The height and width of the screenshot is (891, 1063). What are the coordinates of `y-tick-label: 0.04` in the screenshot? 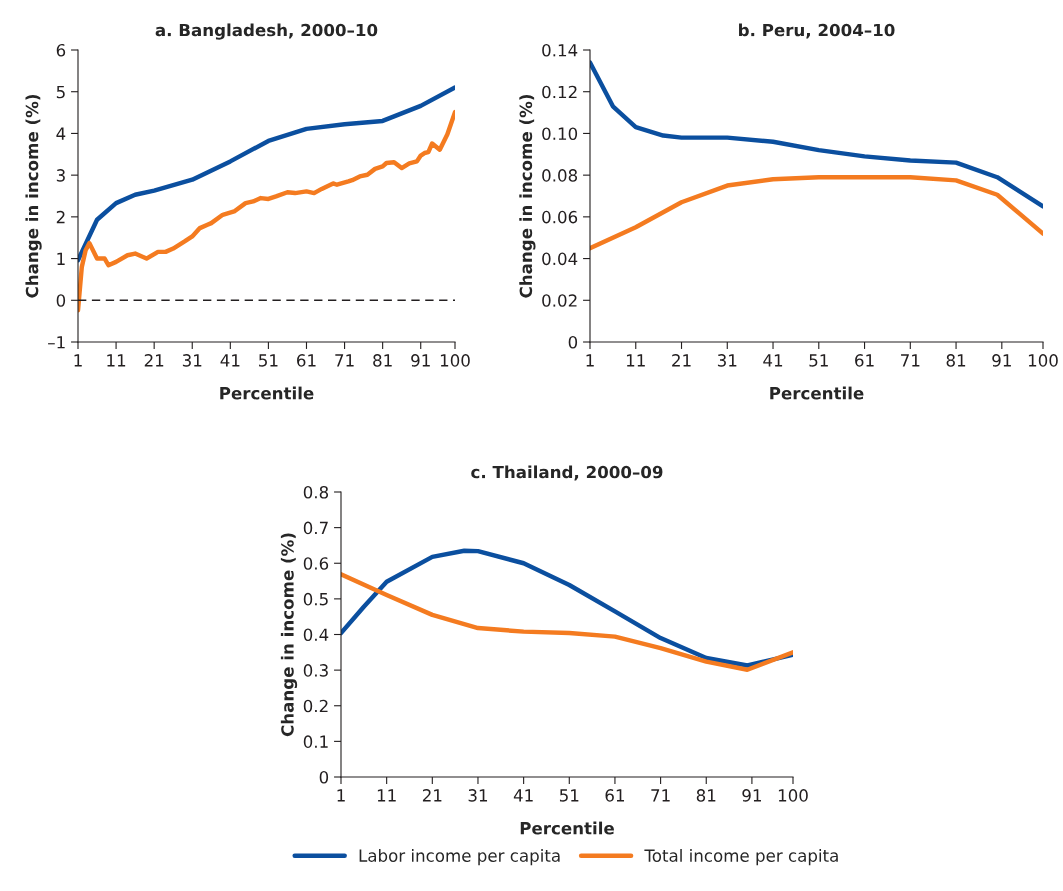 It's located at (560, 259).